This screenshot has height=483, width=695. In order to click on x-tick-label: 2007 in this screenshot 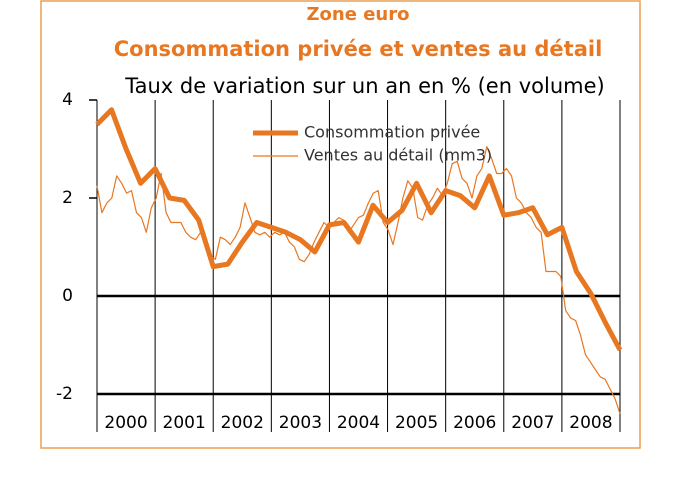, I will do `click(532, 423)`.